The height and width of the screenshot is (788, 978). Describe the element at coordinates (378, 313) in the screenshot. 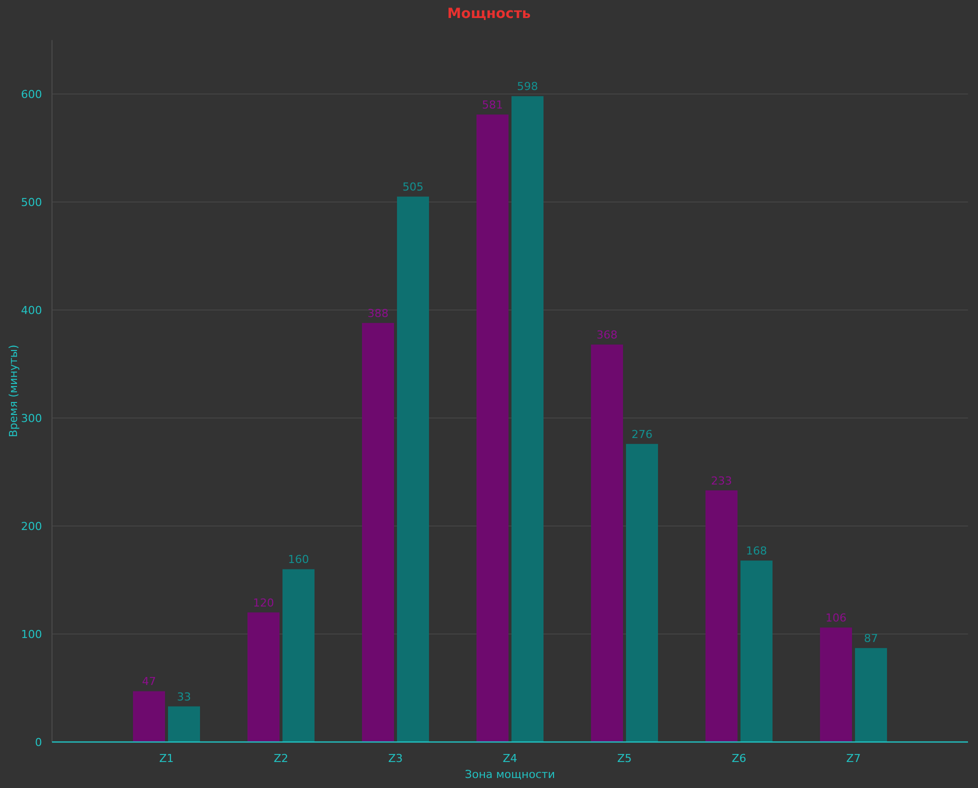

I see `data-label: 388` at that location.